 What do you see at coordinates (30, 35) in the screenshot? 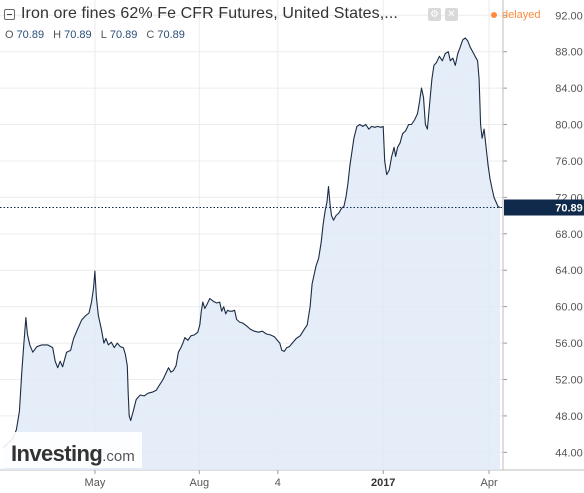
I see `open-value: 70.89` at bounding box center [30, 35].